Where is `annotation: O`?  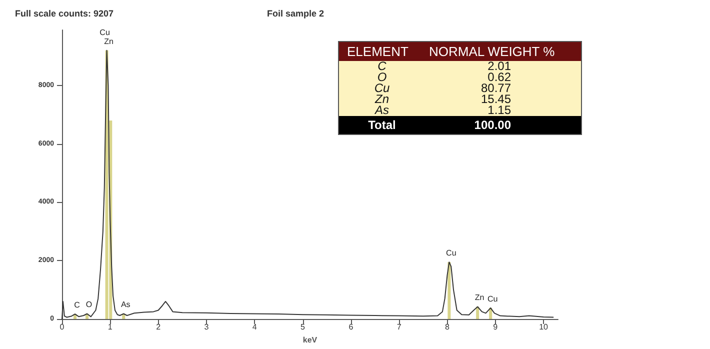
annotation: O is located at coordinates (89, 305).